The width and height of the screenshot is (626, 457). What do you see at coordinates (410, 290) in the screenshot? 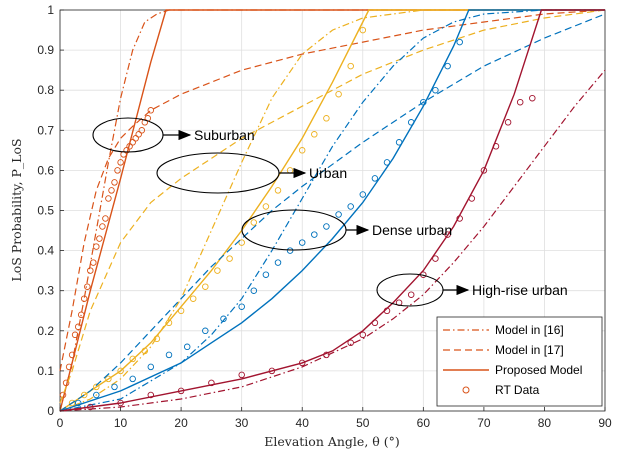
I see `high-rise-urban-annotation-ellipse` at bounding box center [410, 290].